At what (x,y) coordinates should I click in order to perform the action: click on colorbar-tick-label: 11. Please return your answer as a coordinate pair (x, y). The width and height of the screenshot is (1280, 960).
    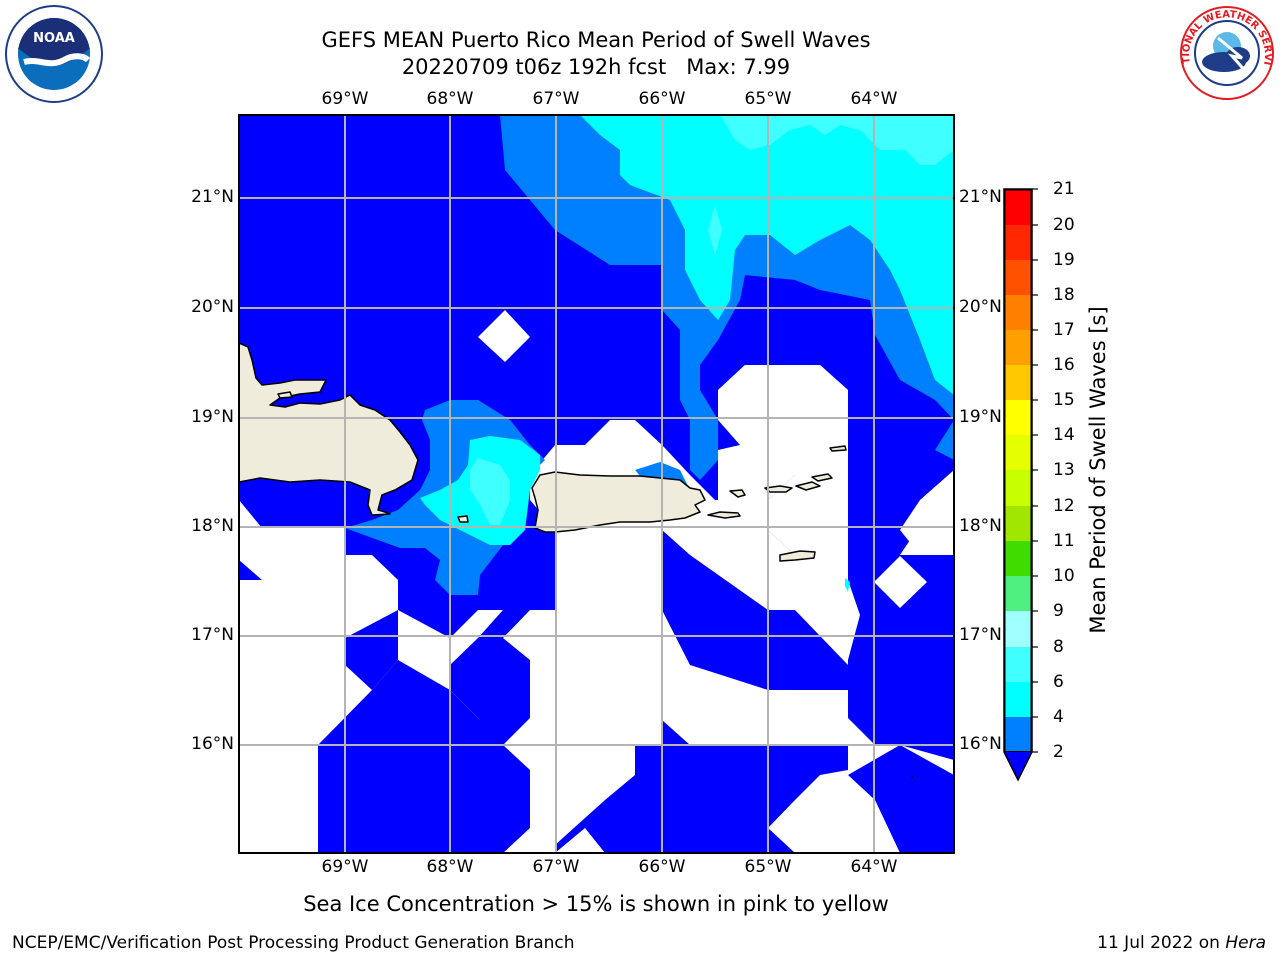
    Looking at the image, I should click on (1064, 541).